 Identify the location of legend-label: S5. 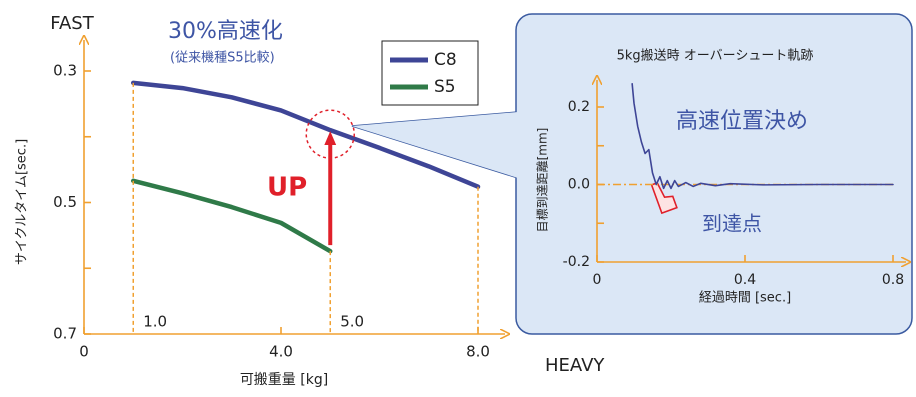
(445, 87).